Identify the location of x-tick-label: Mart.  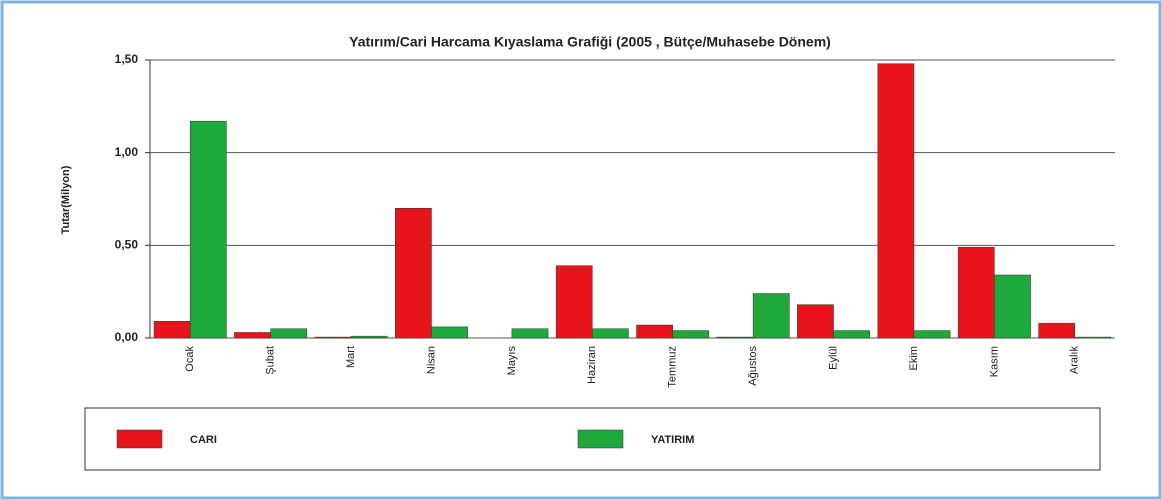
(351, 357).